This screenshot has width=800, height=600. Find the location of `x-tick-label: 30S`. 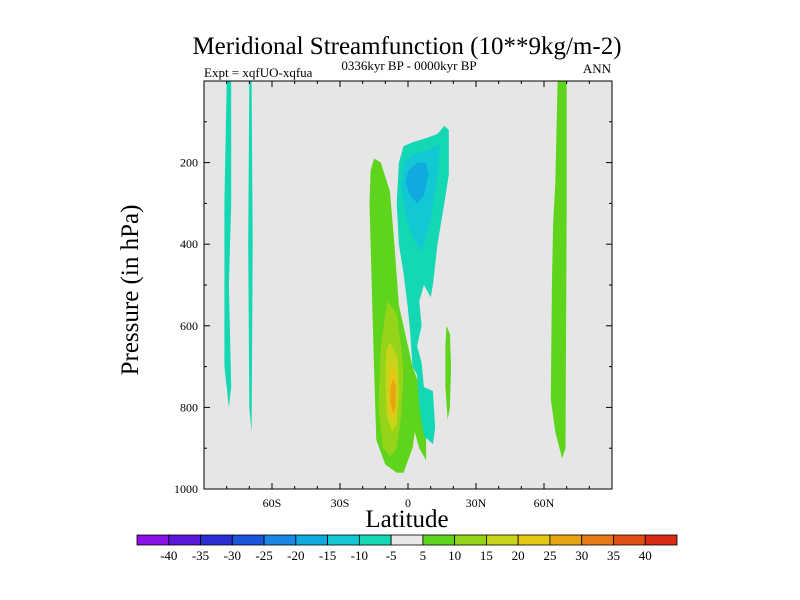

x-tick-label: 30S is located at coordinates (340, 503).